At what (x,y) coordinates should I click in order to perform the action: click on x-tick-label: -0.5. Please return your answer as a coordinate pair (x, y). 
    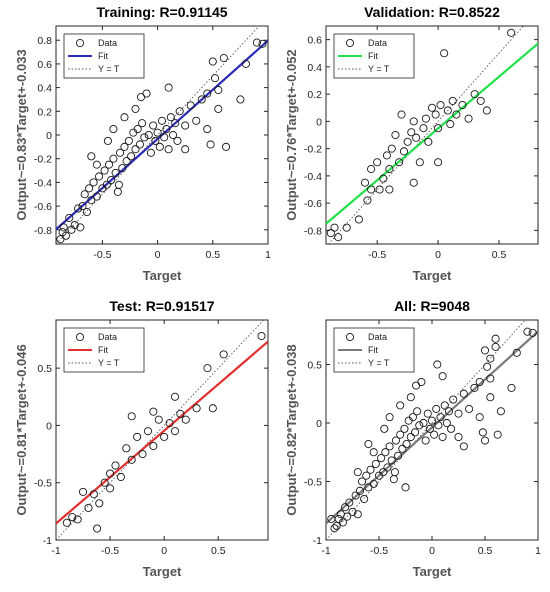
    Looking at the image, I should click on (110, 551).